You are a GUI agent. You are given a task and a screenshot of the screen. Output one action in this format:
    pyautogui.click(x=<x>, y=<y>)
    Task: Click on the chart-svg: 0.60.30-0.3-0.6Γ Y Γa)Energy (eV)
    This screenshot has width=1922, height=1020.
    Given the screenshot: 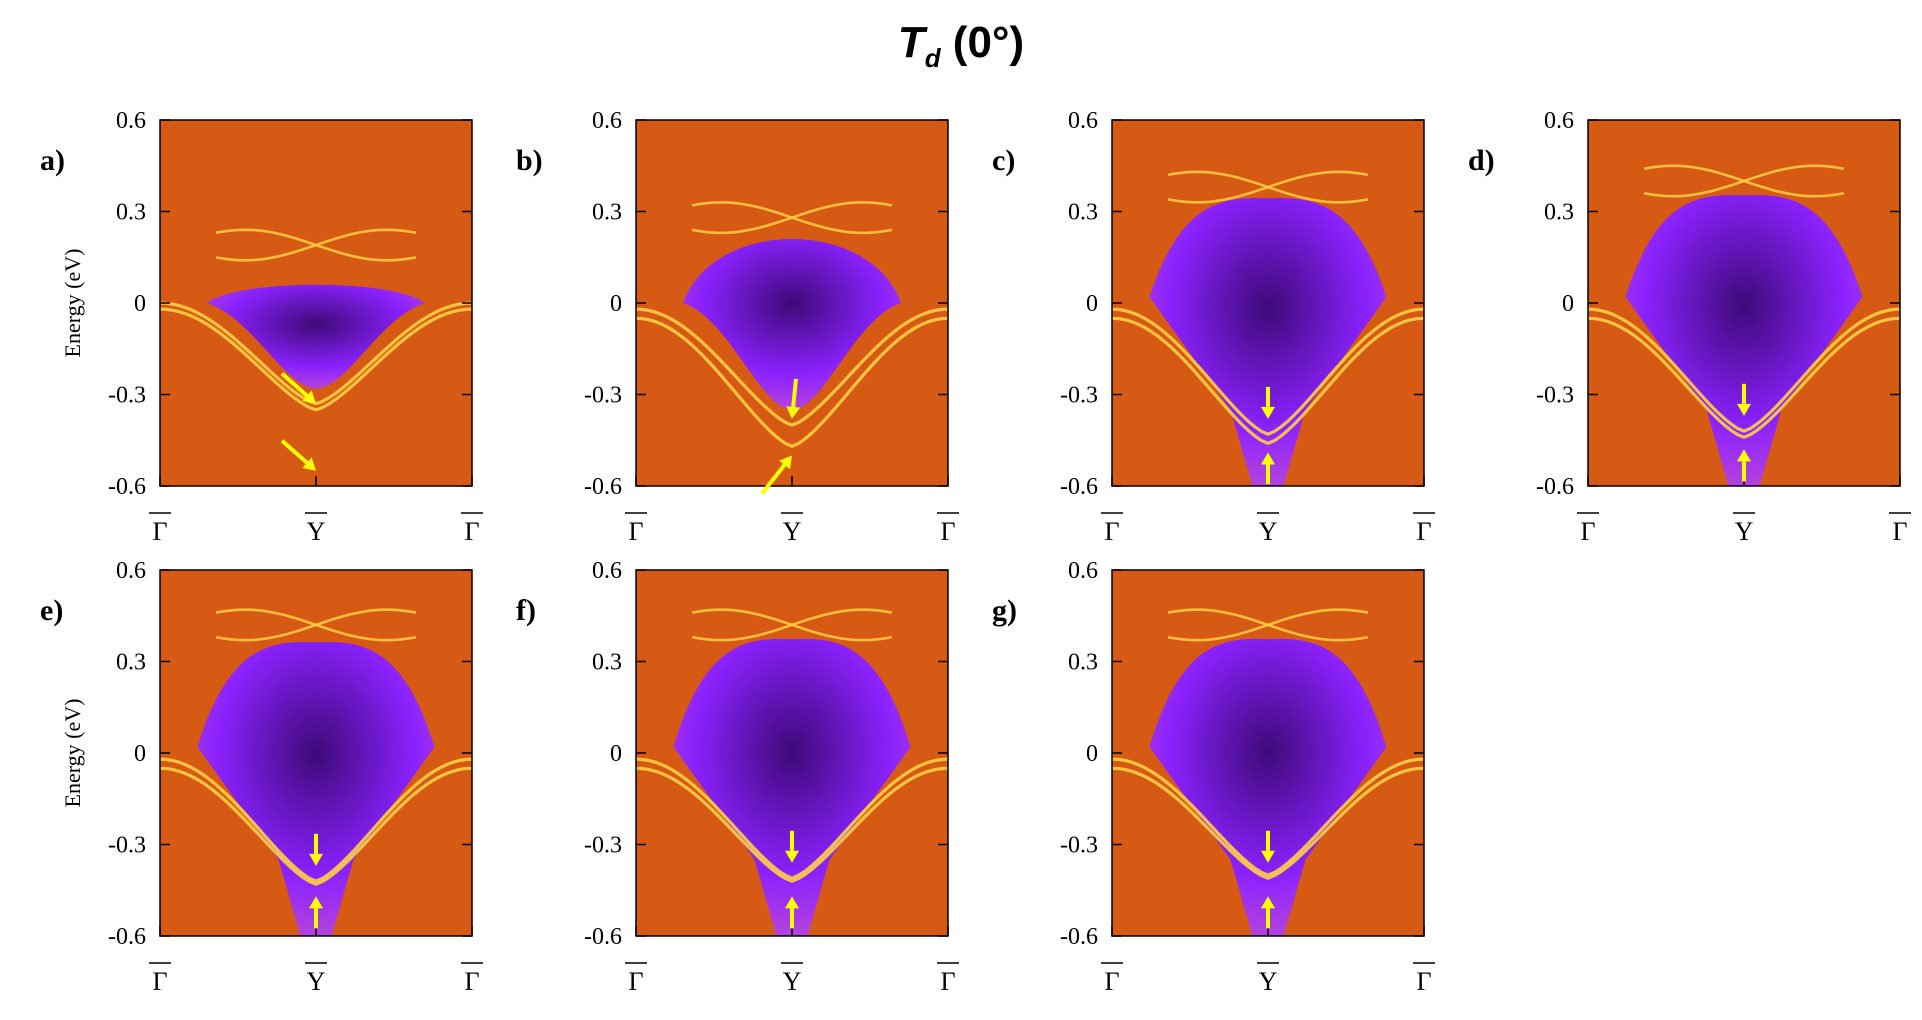 What is the action you would take?
    pyautogui.click(x=261, y=327)
    